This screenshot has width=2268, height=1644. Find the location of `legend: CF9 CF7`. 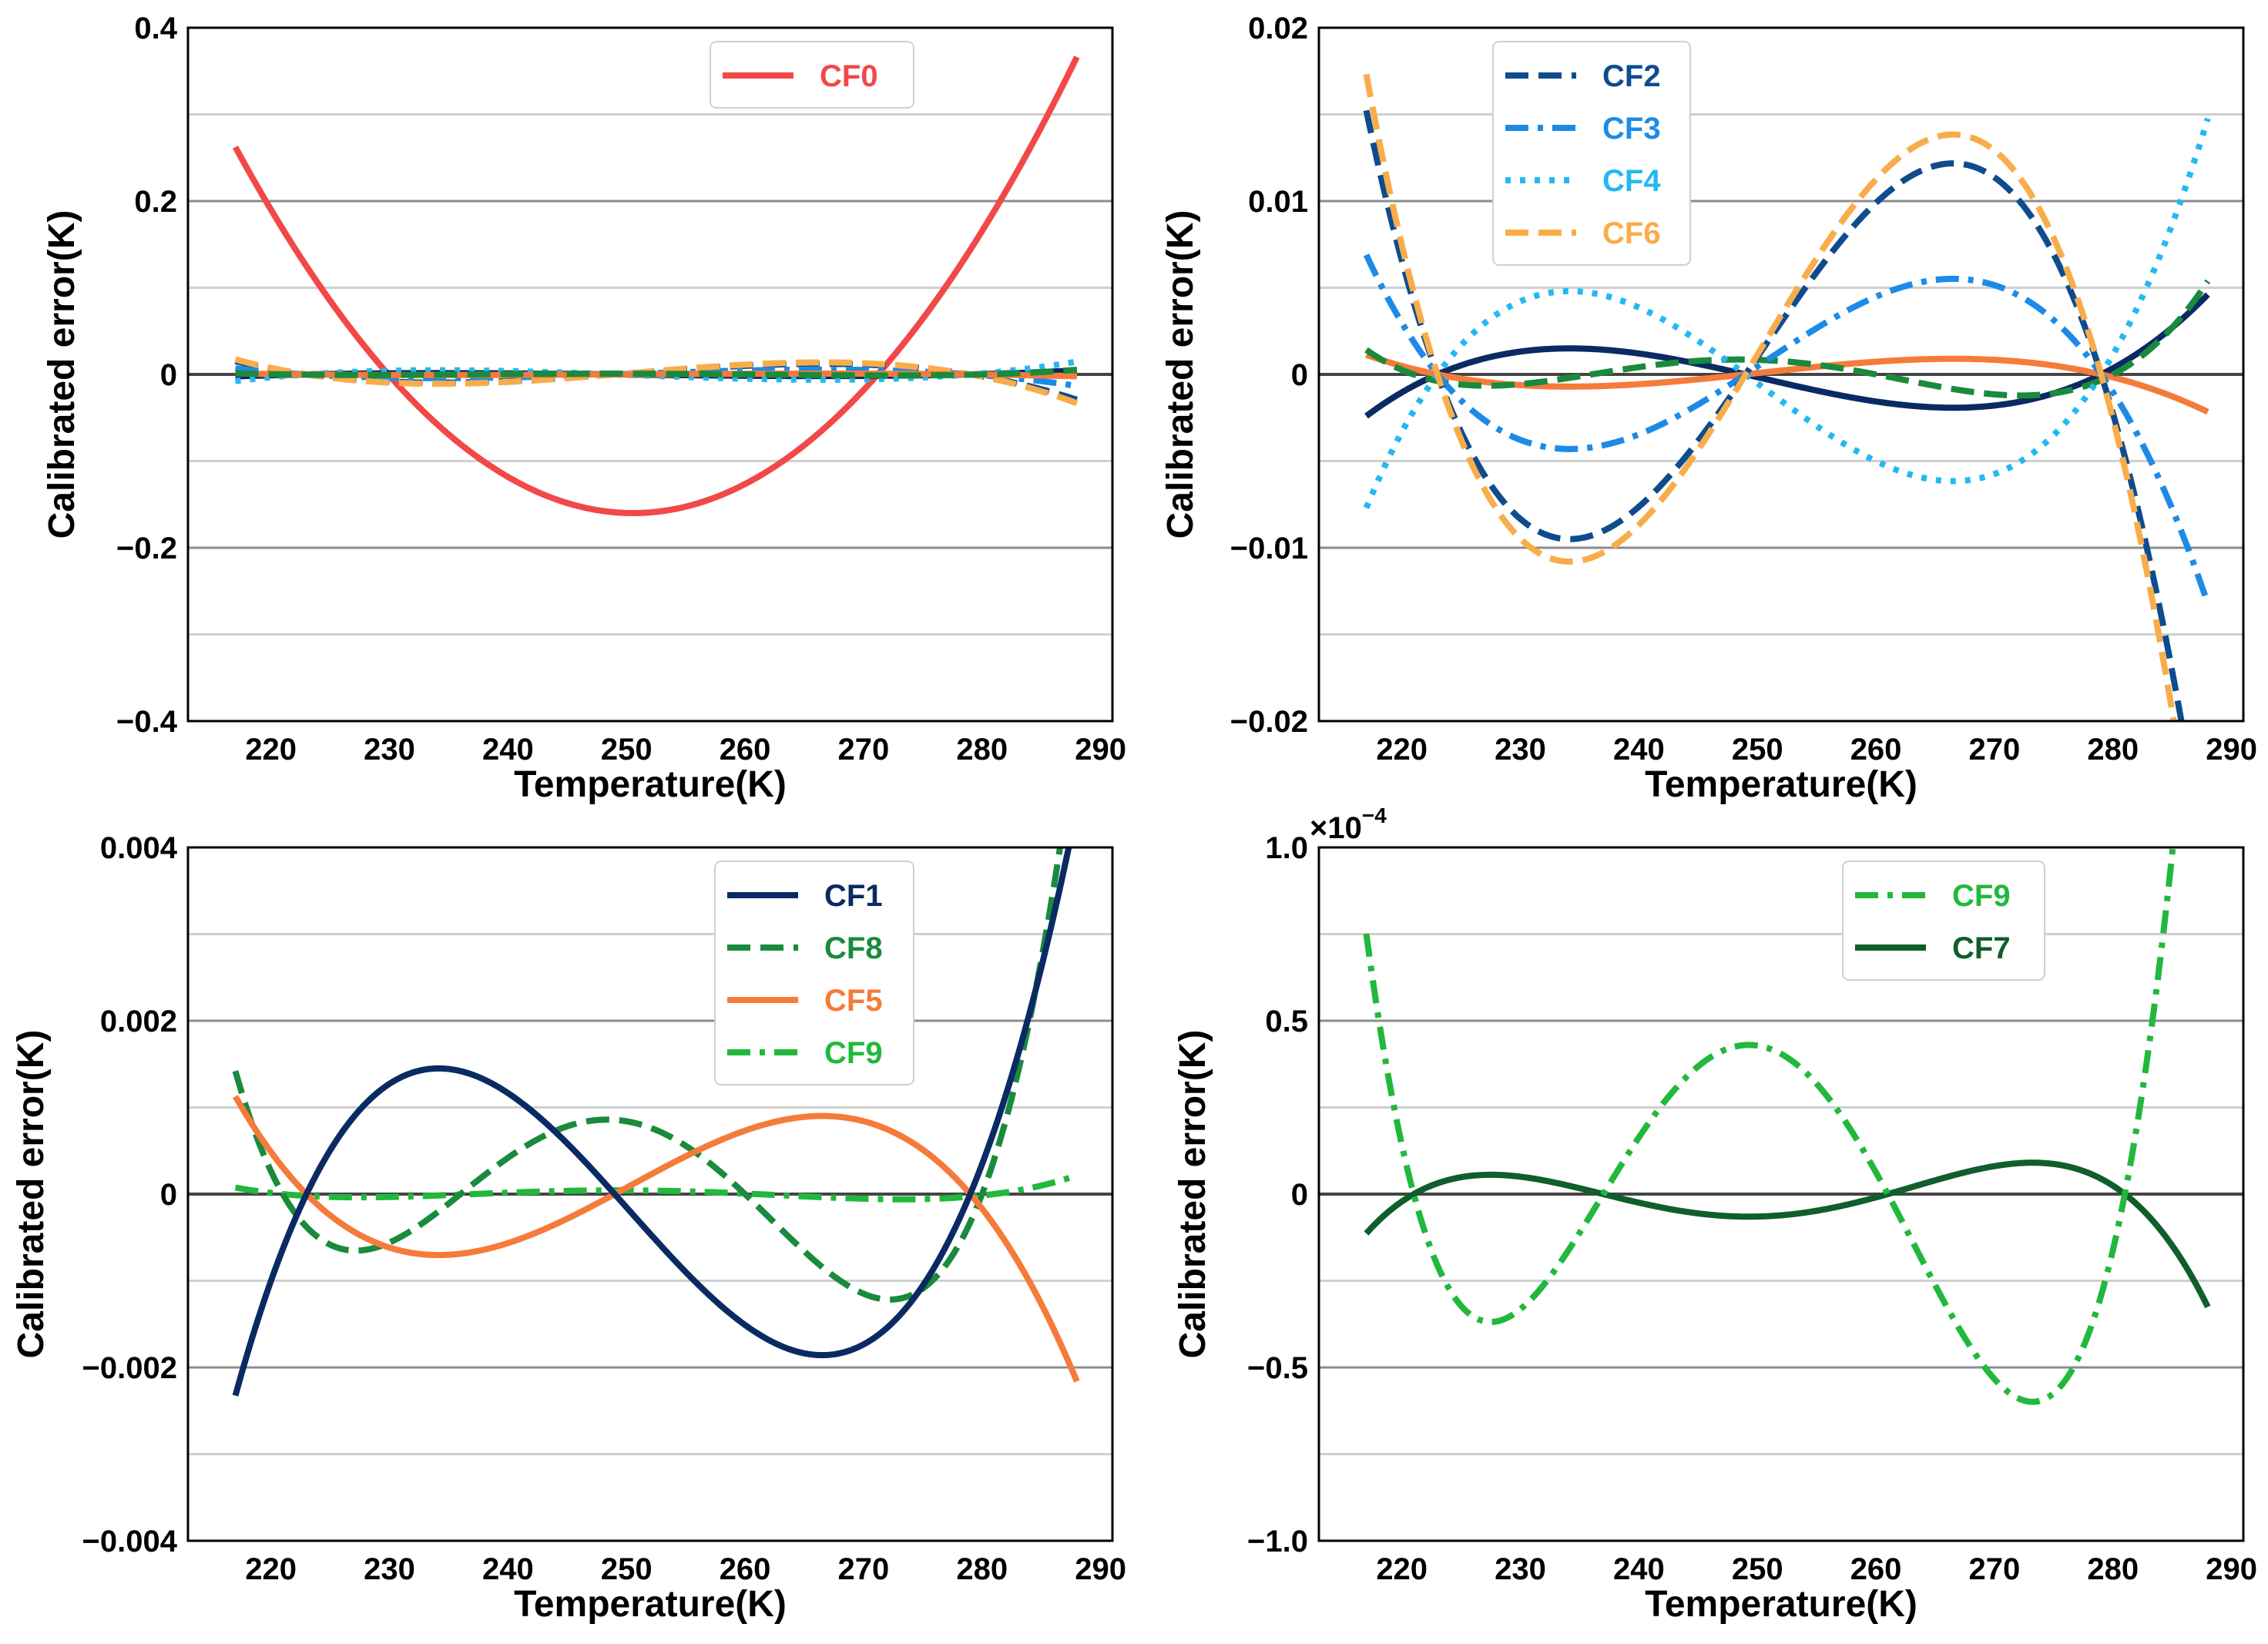

legend: CF9 CF7 is located at coordinates (1943, 921).